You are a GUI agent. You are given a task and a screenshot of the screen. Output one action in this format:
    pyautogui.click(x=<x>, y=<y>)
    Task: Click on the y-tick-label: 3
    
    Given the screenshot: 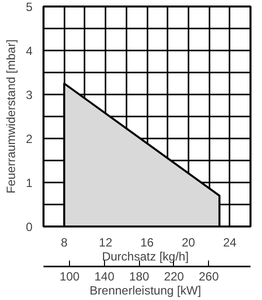 What is the action you would take?
    pyautogui.click(x=29, y=95)
    